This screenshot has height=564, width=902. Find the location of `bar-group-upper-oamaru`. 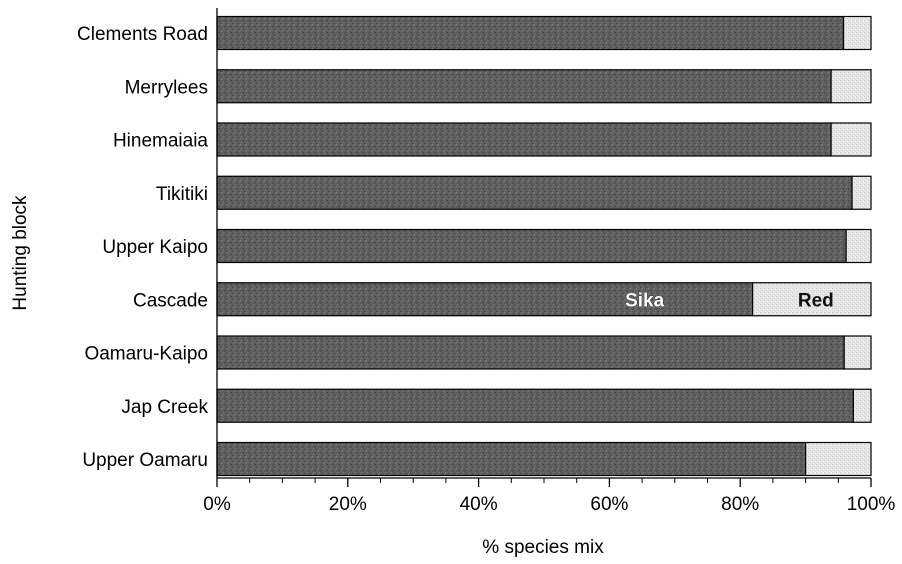

bar-group-upper-oamaru is located at coordinates (544, 459).